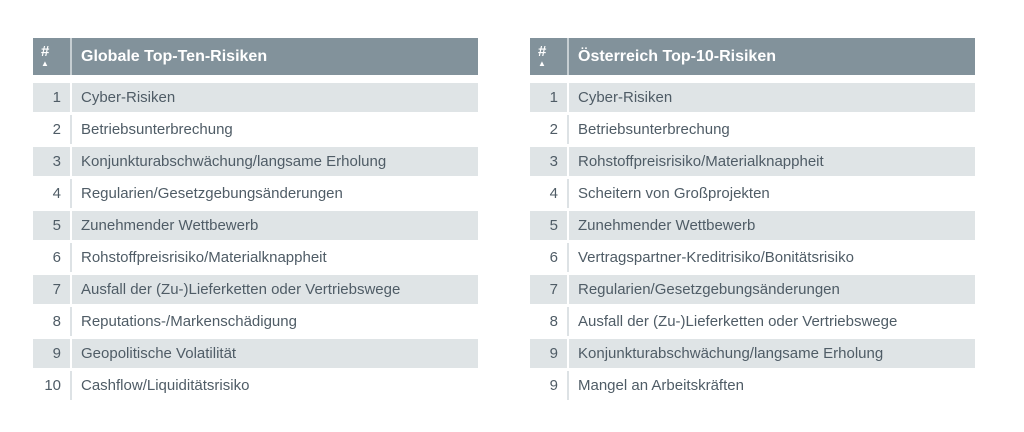 The height and width of the screenshot is (432, 1024). Describe the element at coordinates (661, 385) in the screenshot. I see `row-label: Mangel an Arbeitskräften` at that location.